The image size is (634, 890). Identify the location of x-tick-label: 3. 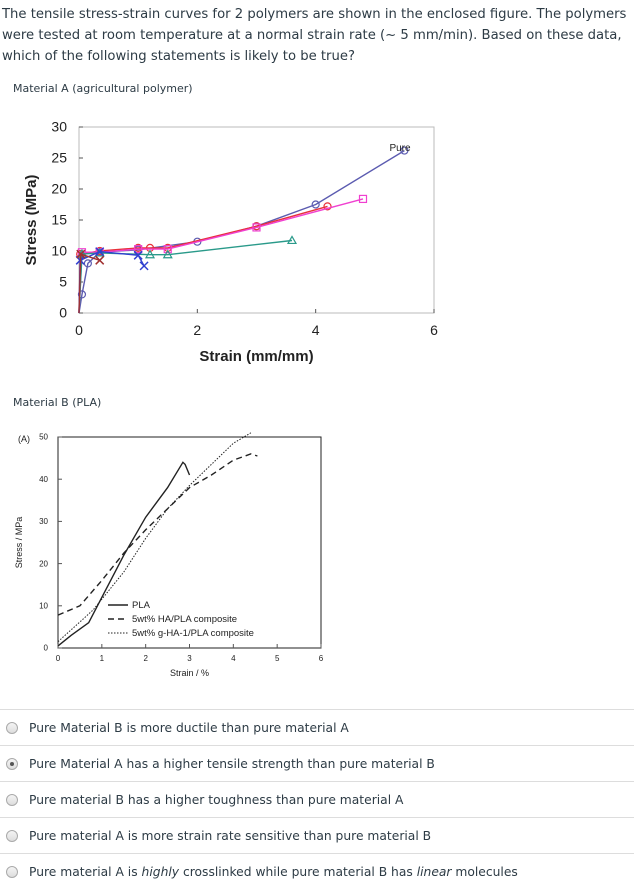
(189, 658).